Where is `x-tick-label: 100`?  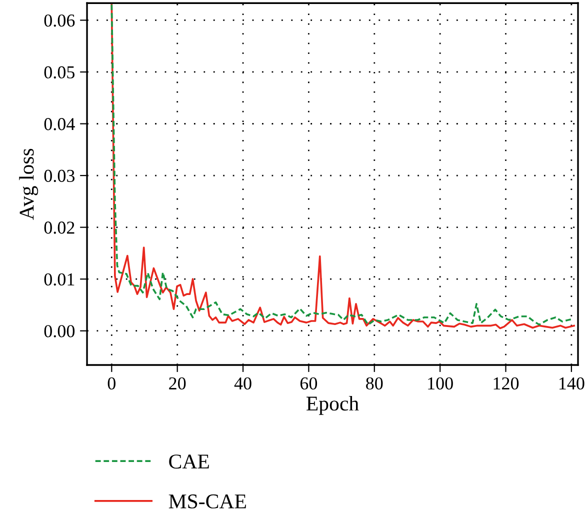 x-tick-label: 100 is located at coordinates (440, 383).